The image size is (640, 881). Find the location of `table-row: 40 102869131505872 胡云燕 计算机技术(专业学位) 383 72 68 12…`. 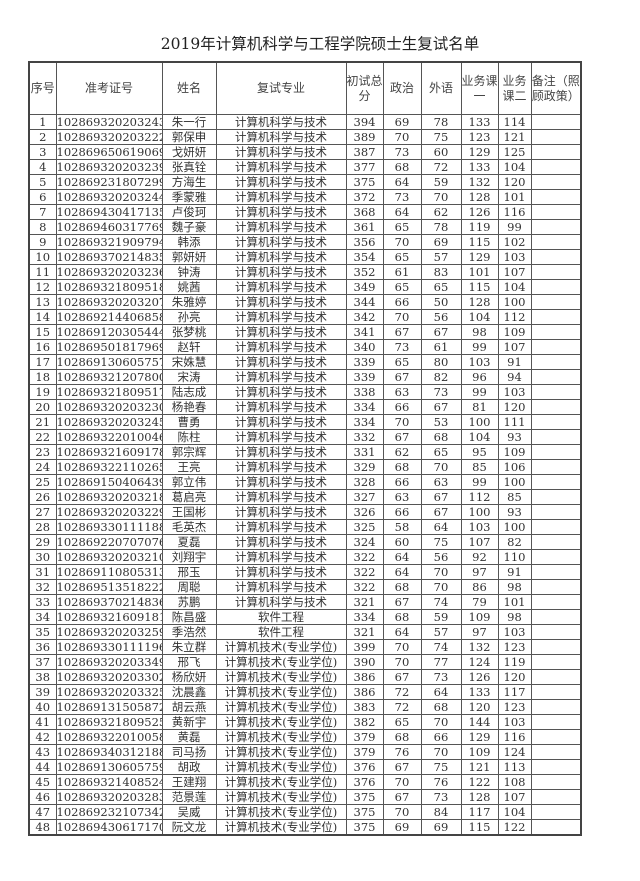

table-row: 40 102869131505872 胡云燕 计算机技术(专业学位) 383 72 68 12… is located at coordinates (305, 707).